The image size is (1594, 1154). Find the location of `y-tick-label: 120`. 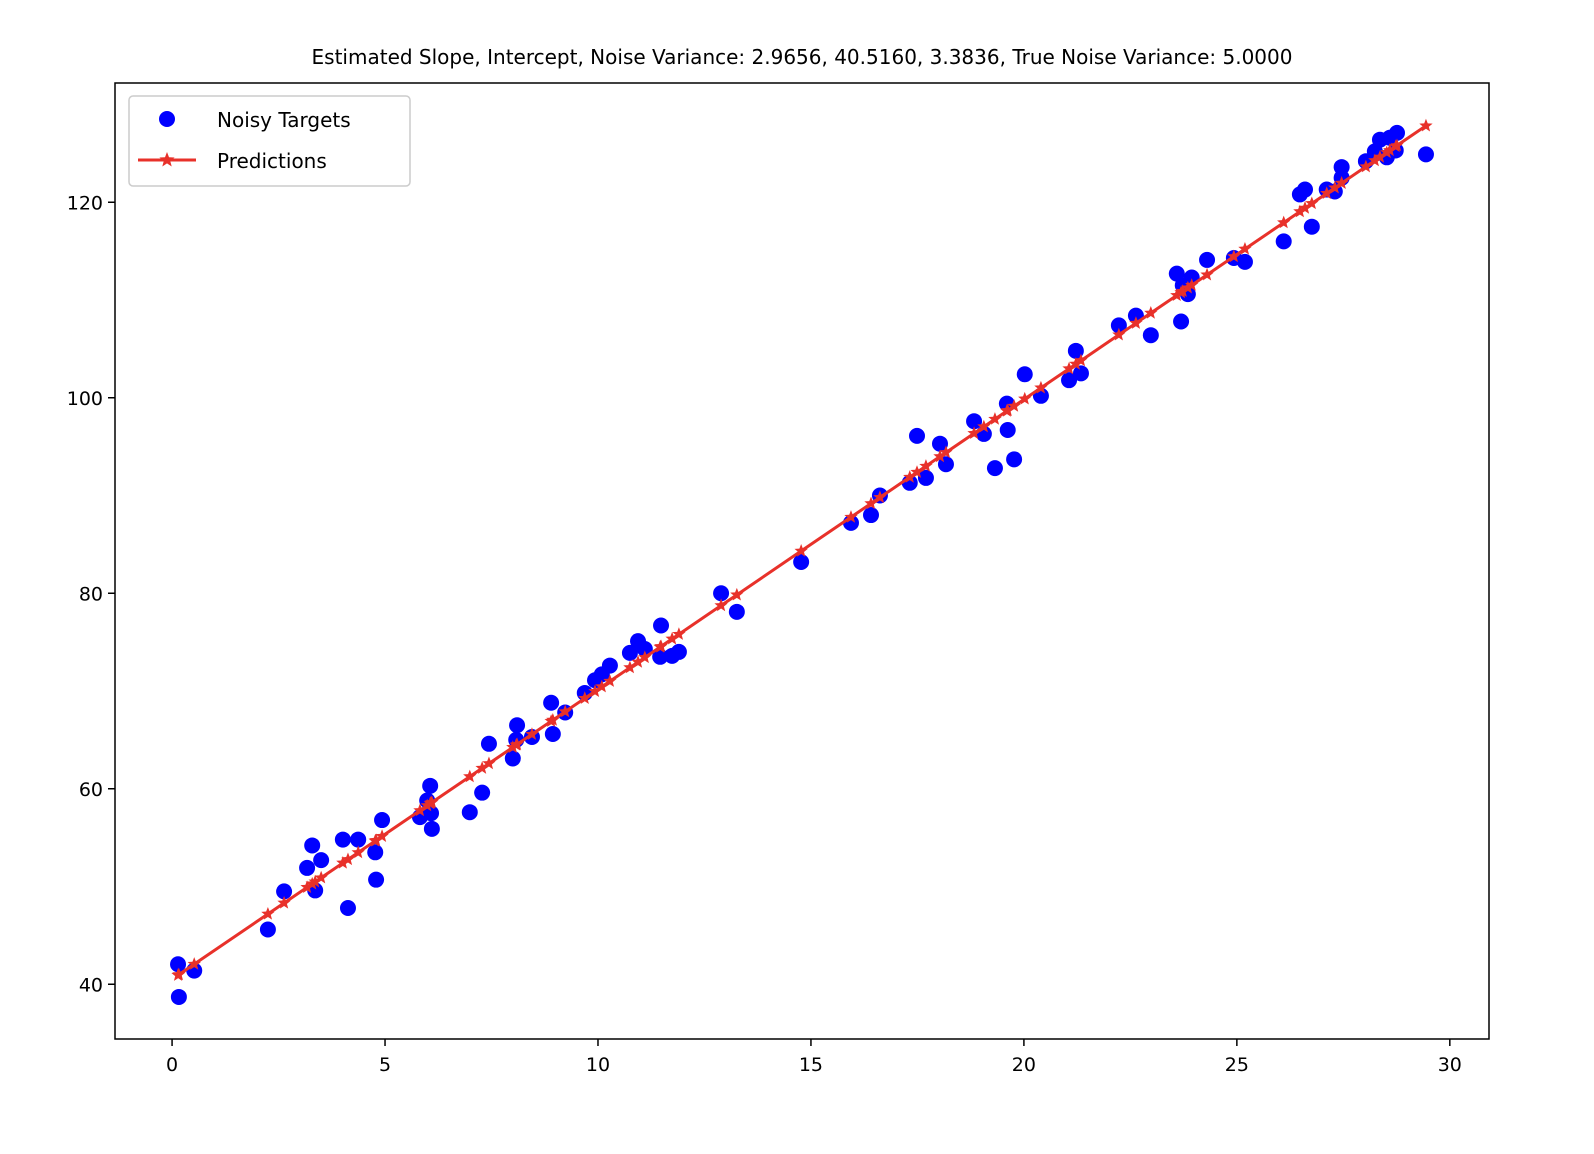

y-tick-label: 120 is located at coordinates (85, 203).